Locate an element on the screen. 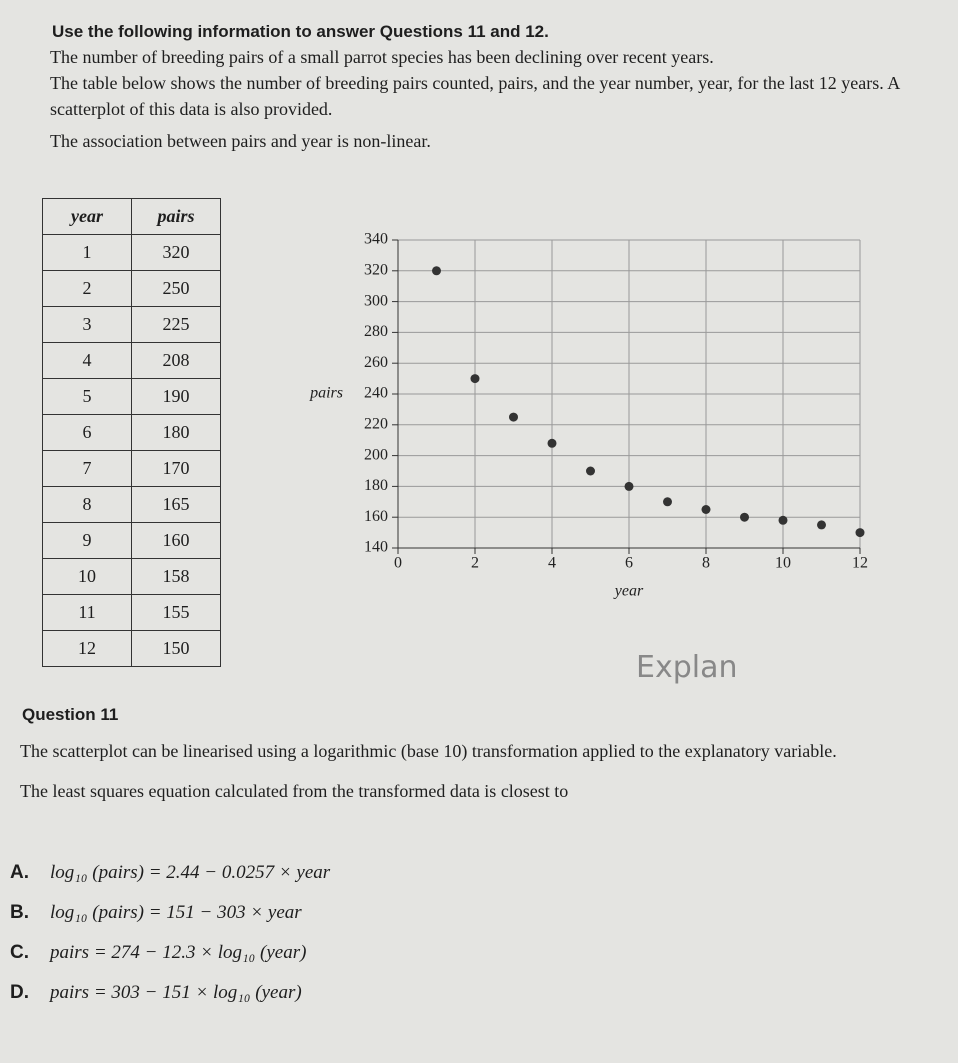 The width and height of the screenshot is (958, 1063). x-tick-label: 0 is located at coordinates (398, 563).